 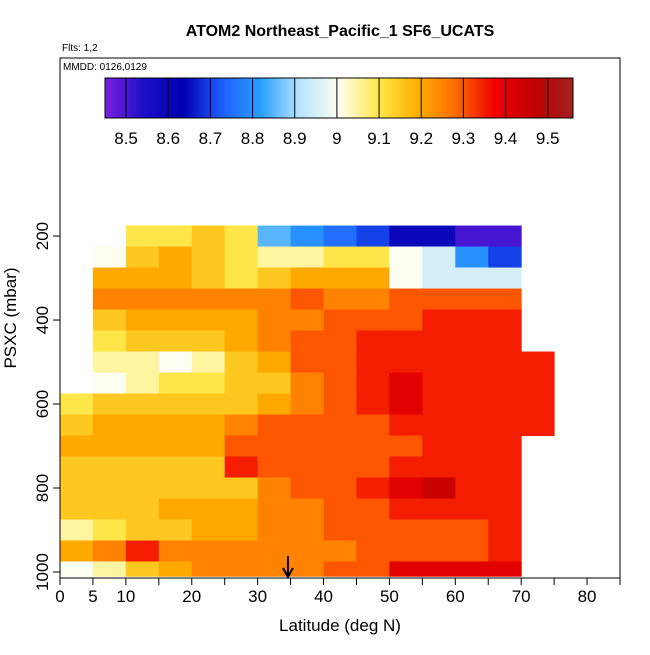 I want to click on x-axis-label: Latitude (deg N), so click(x=340, y=625).